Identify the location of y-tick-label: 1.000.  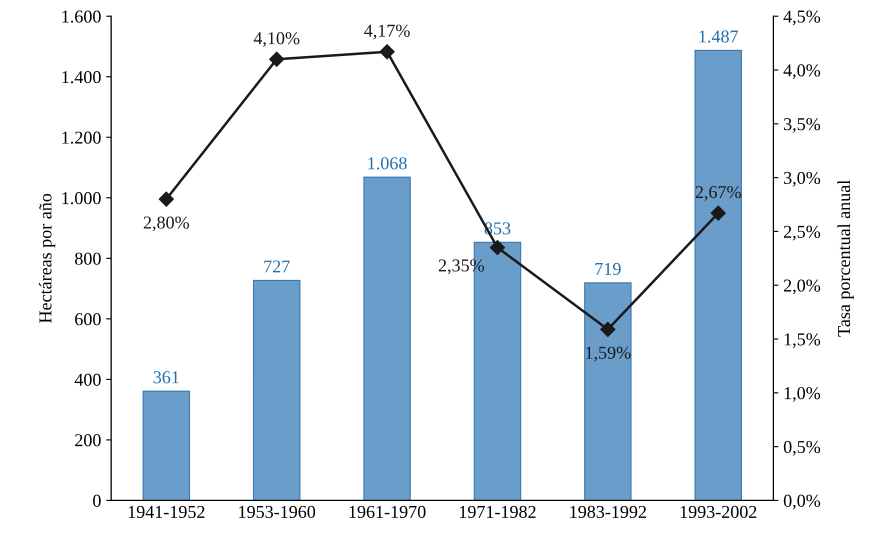
(81, 198).